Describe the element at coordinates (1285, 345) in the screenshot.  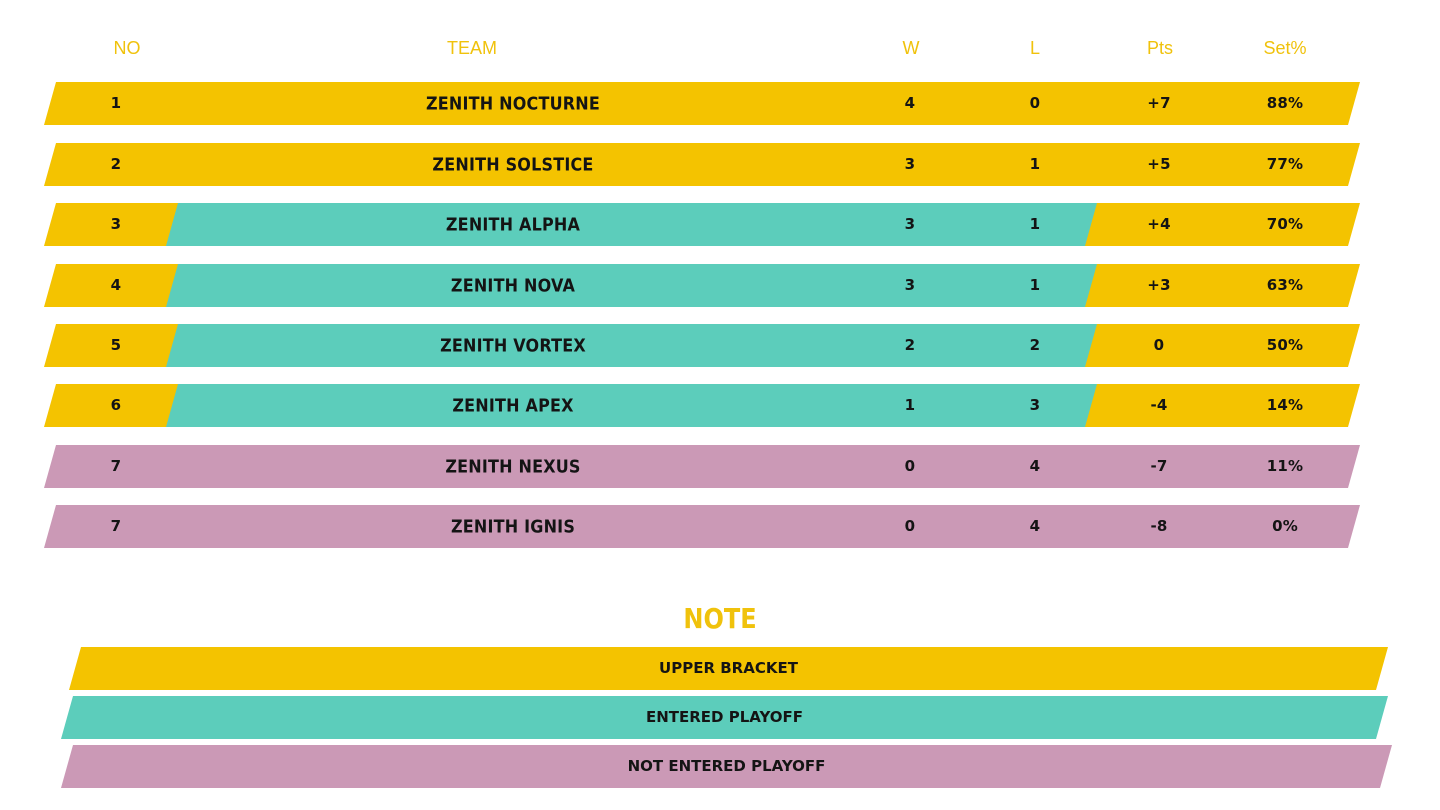
I see `cell-set-pct: 50%` at that location.